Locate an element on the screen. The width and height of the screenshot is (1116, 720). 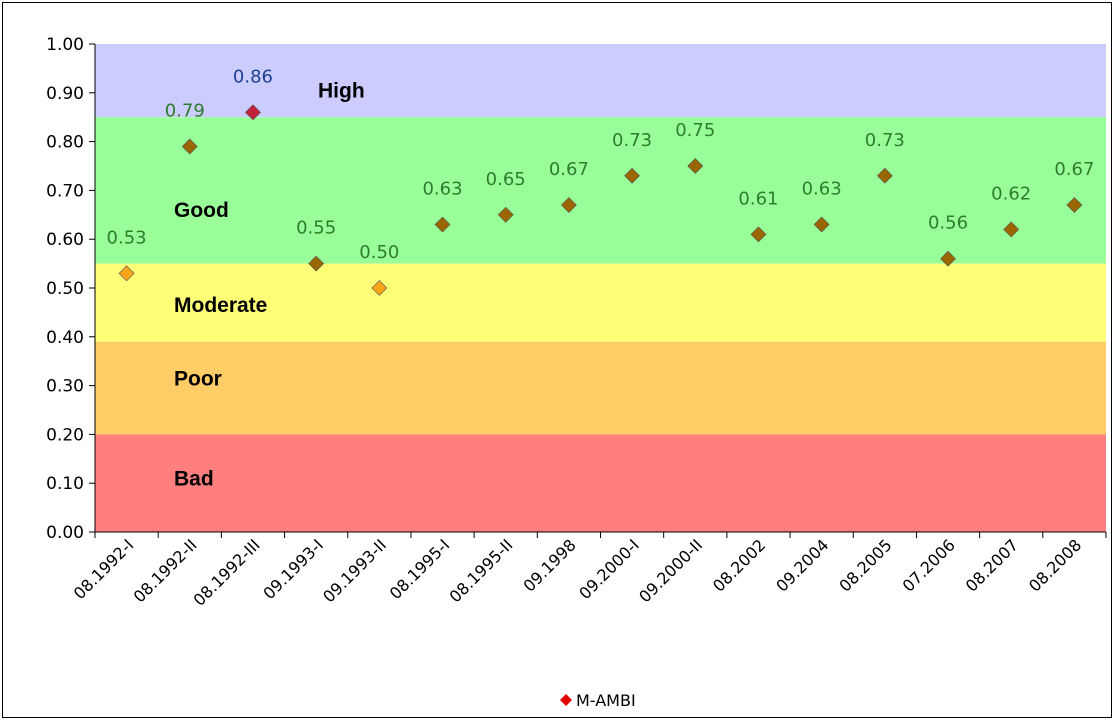
x-tick-label: 08.2007 is located at coordinates (992, 565).